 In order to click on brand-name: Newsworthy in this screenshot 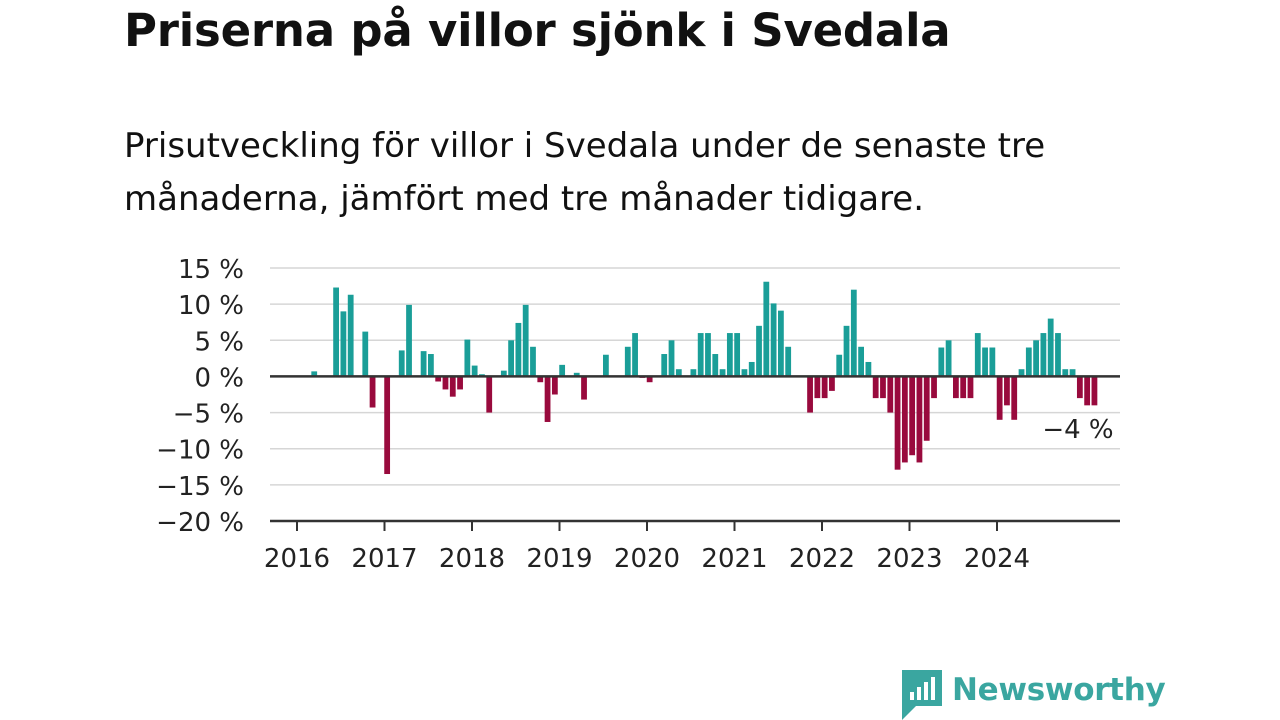, I will do `click(1059, 690)`.